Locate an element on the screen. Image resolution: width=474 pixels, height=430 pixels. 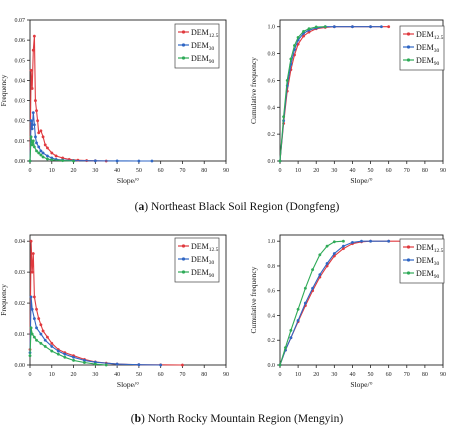
series-line is located at coordinates (302, 94).